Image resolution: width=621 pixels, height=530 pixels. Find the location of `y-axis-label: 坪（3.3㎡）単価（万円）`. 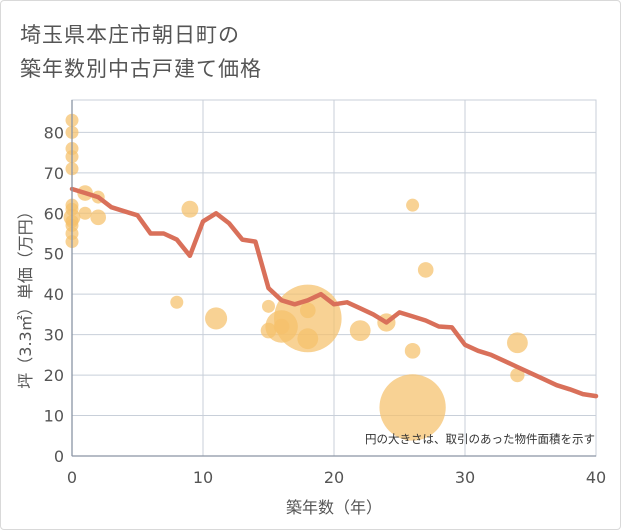

y-axis-label: 坪（3.3㎡）単価（万円） is located at coordinates (25, 295).